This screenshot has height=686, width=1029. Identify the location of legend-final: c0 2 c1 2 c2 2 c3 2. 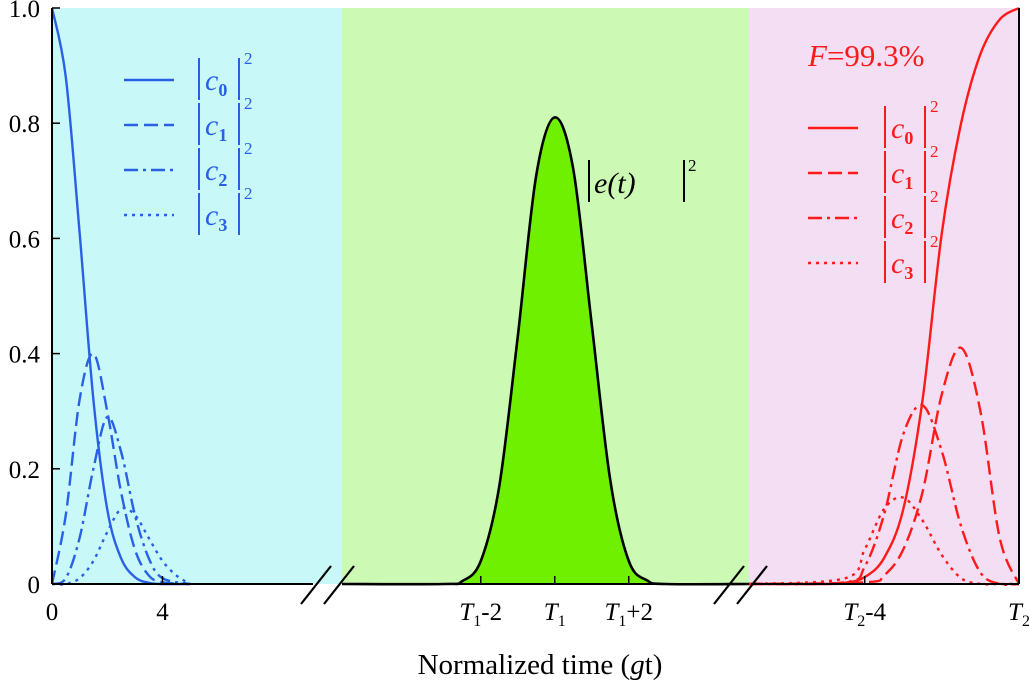
(873, 190).